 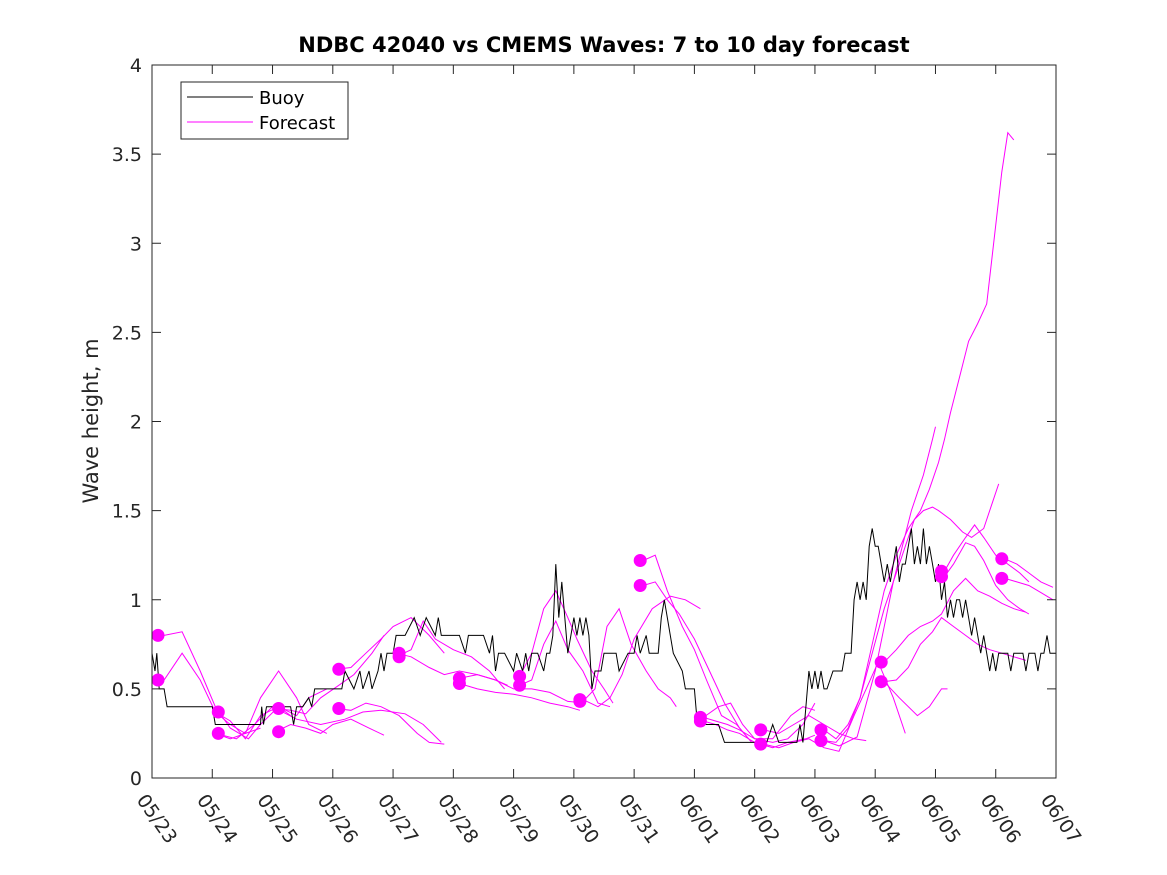 I want to click on legend: Buoy Forecast, so click(x=264, y=110).